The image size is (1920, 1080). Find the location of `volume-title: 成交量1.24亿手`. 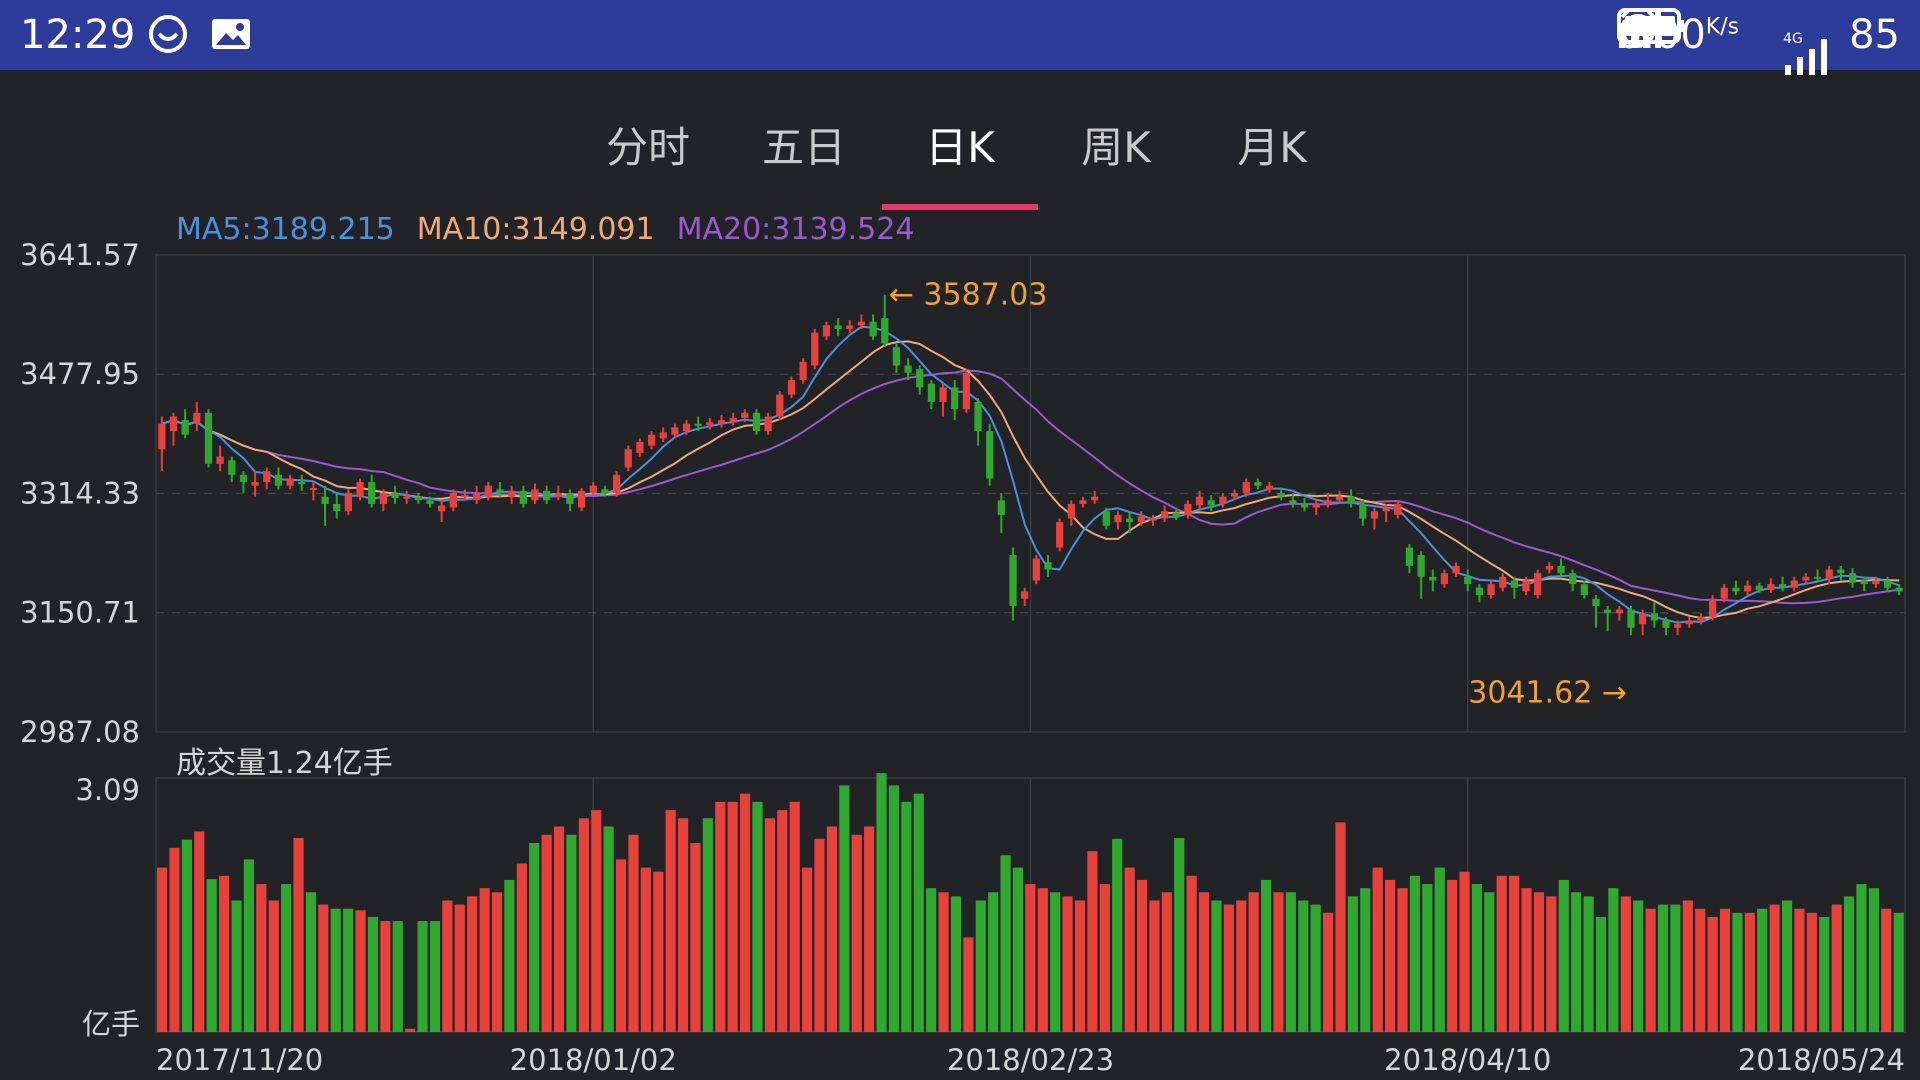

volume-title: 成交量1.24亿手 is located at coordinates (284, 763).